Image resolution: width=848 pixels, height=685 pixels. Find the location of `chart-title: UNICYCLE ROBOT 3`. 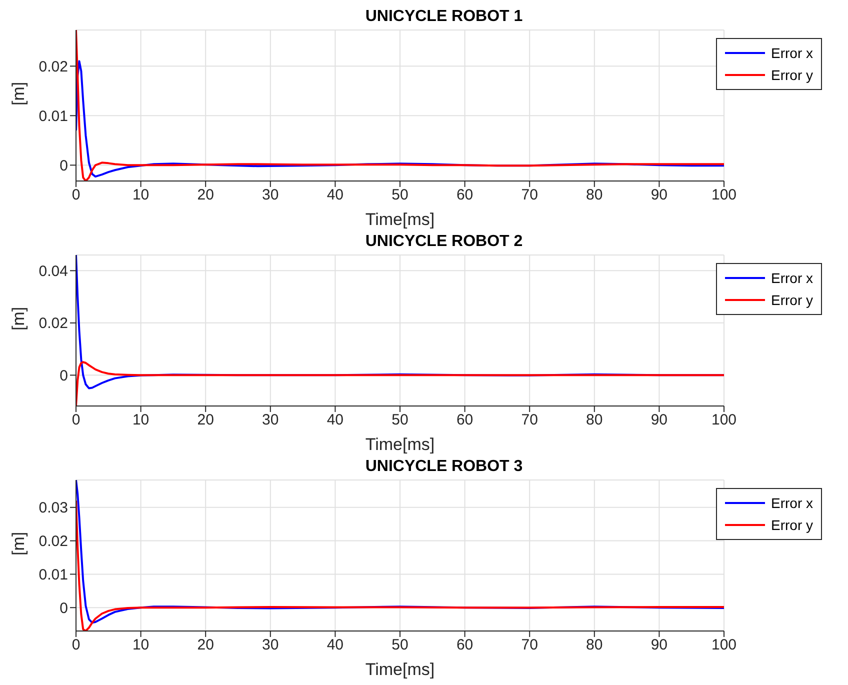

chart-title: UNICYCLE ROBOT 3 is located at coordinates (444, 467).